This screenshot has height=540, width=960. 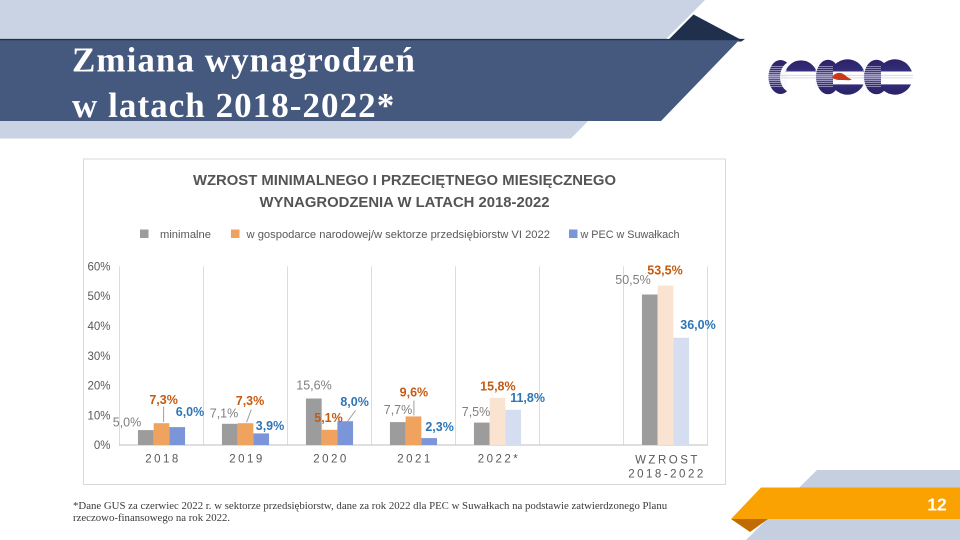 I want to click on svg-text: 9,6%, so click(x=414, y=393).